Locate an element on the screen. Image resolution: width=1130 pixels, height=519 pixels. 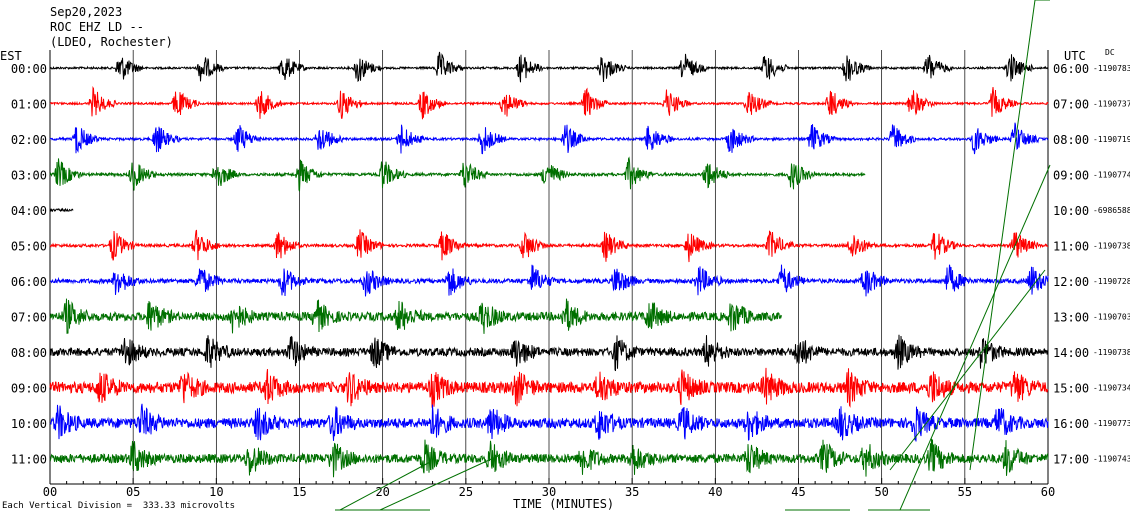
row-dc-value: -1190734 is located at coordinates (1111, 388).